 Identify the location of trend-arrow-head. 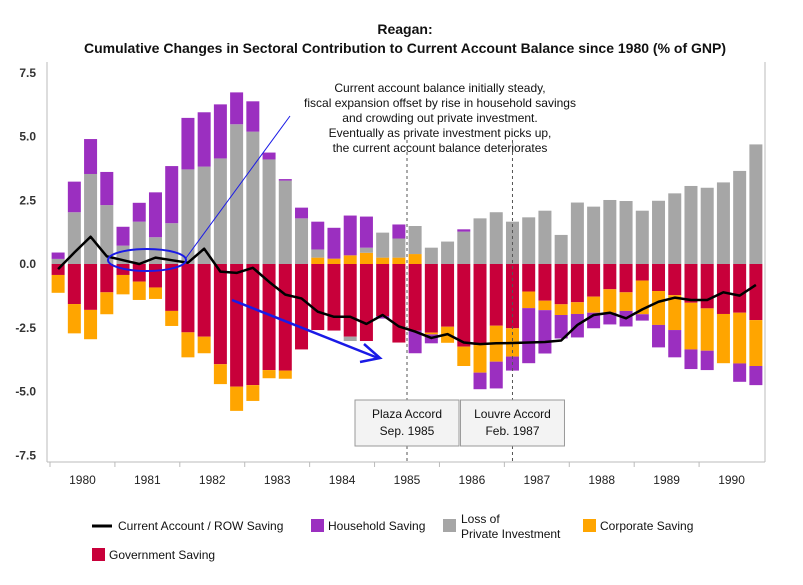
(371, 353).